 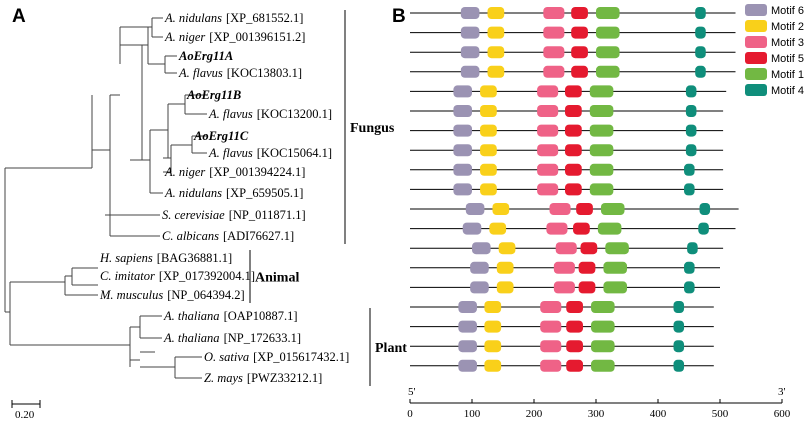 What do you see at coordinates (258, 236) in the screenshot?
I see `accession-id: [ADI76627.1]` at bounding box center [258, 236].